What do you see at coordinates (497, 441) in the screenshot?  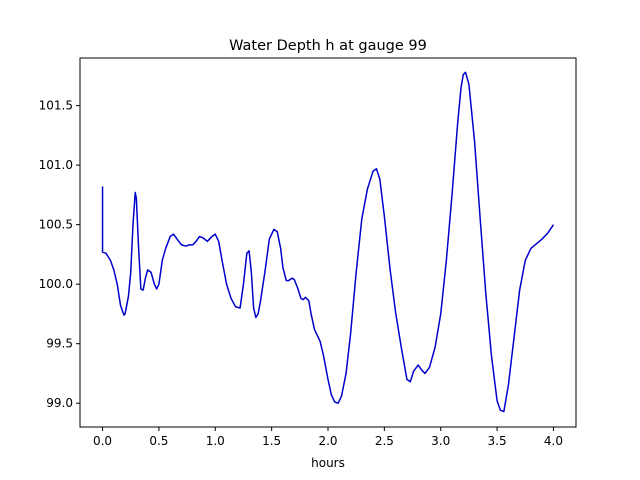 I see `x-tick-label: 3.5` at bounding box center [497, 441].